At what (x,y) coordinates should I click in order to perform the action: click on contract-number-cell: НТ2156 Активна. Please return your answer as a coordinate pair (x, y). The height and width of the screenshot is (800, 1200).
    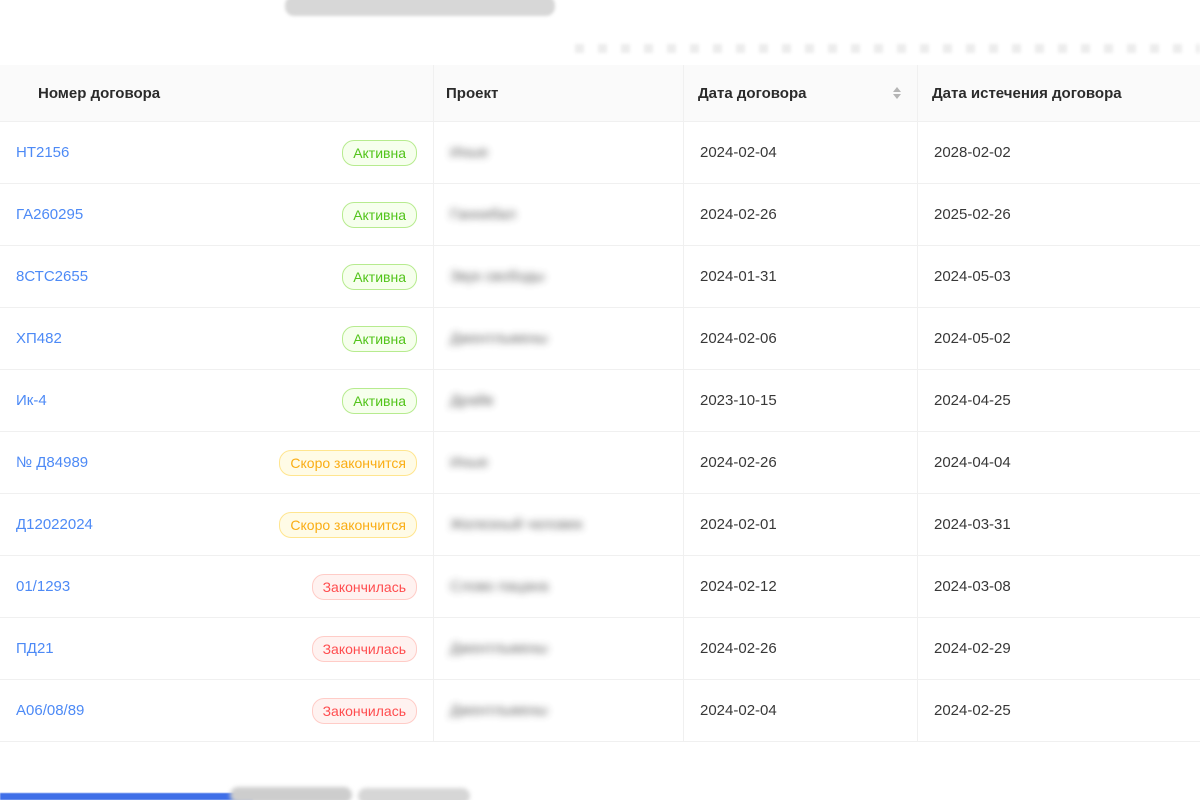
    Looking at the image, I should click on (217, 152).